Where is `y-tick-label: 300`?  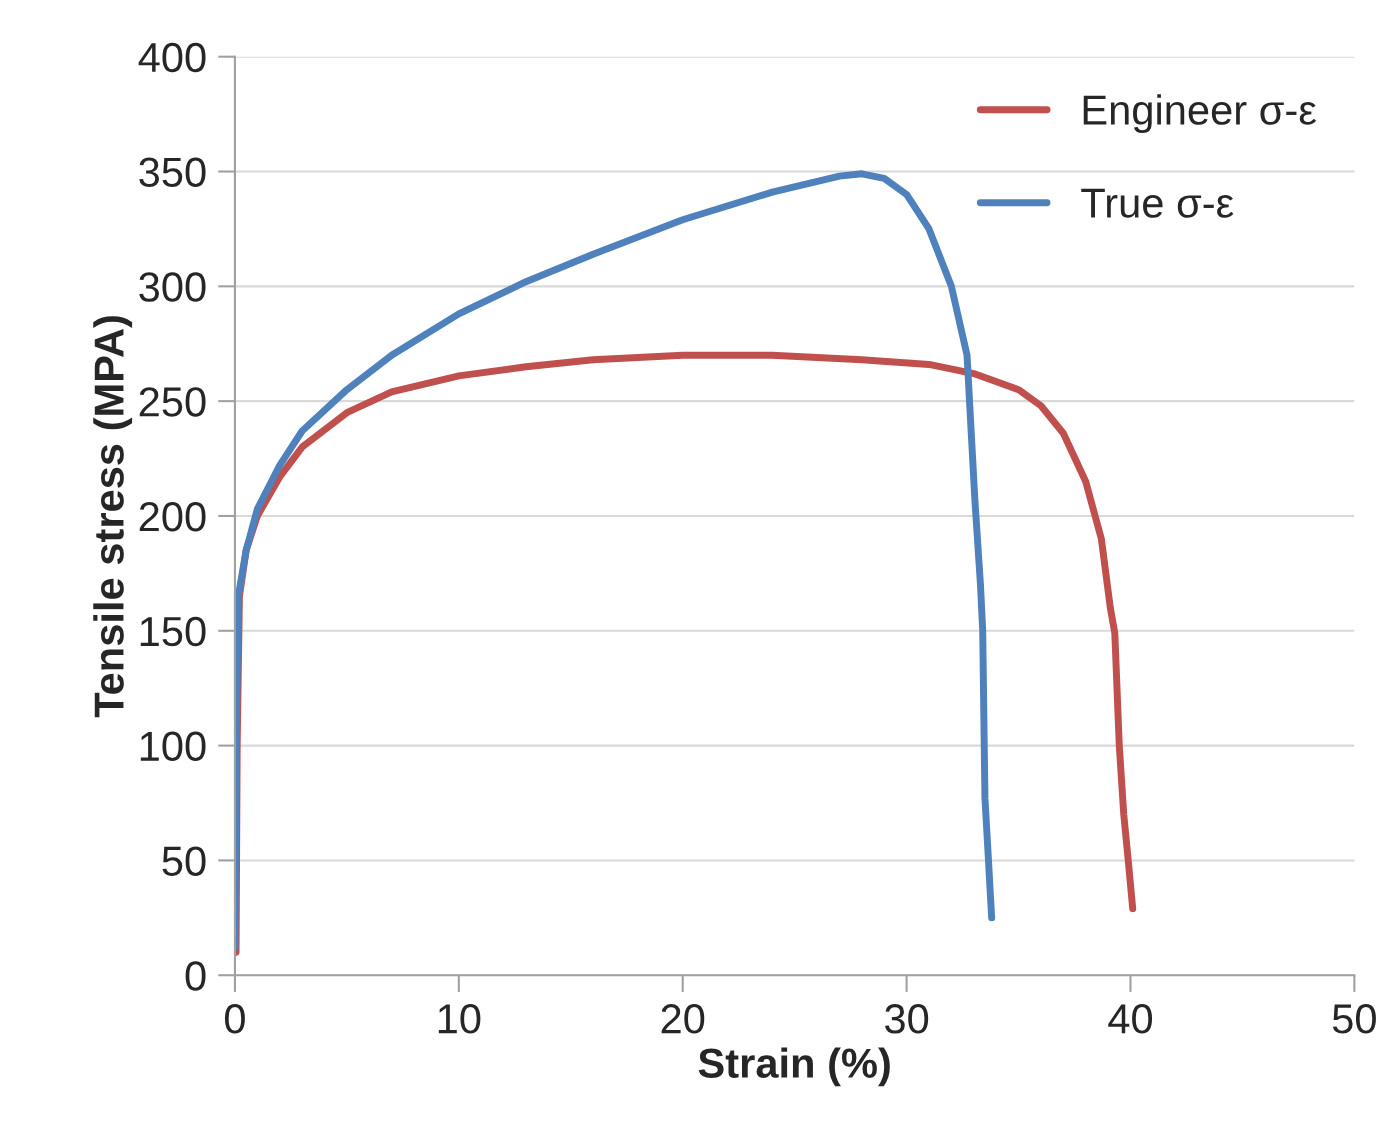 y-tick-label: 300 is located at coordinates (172, 287).